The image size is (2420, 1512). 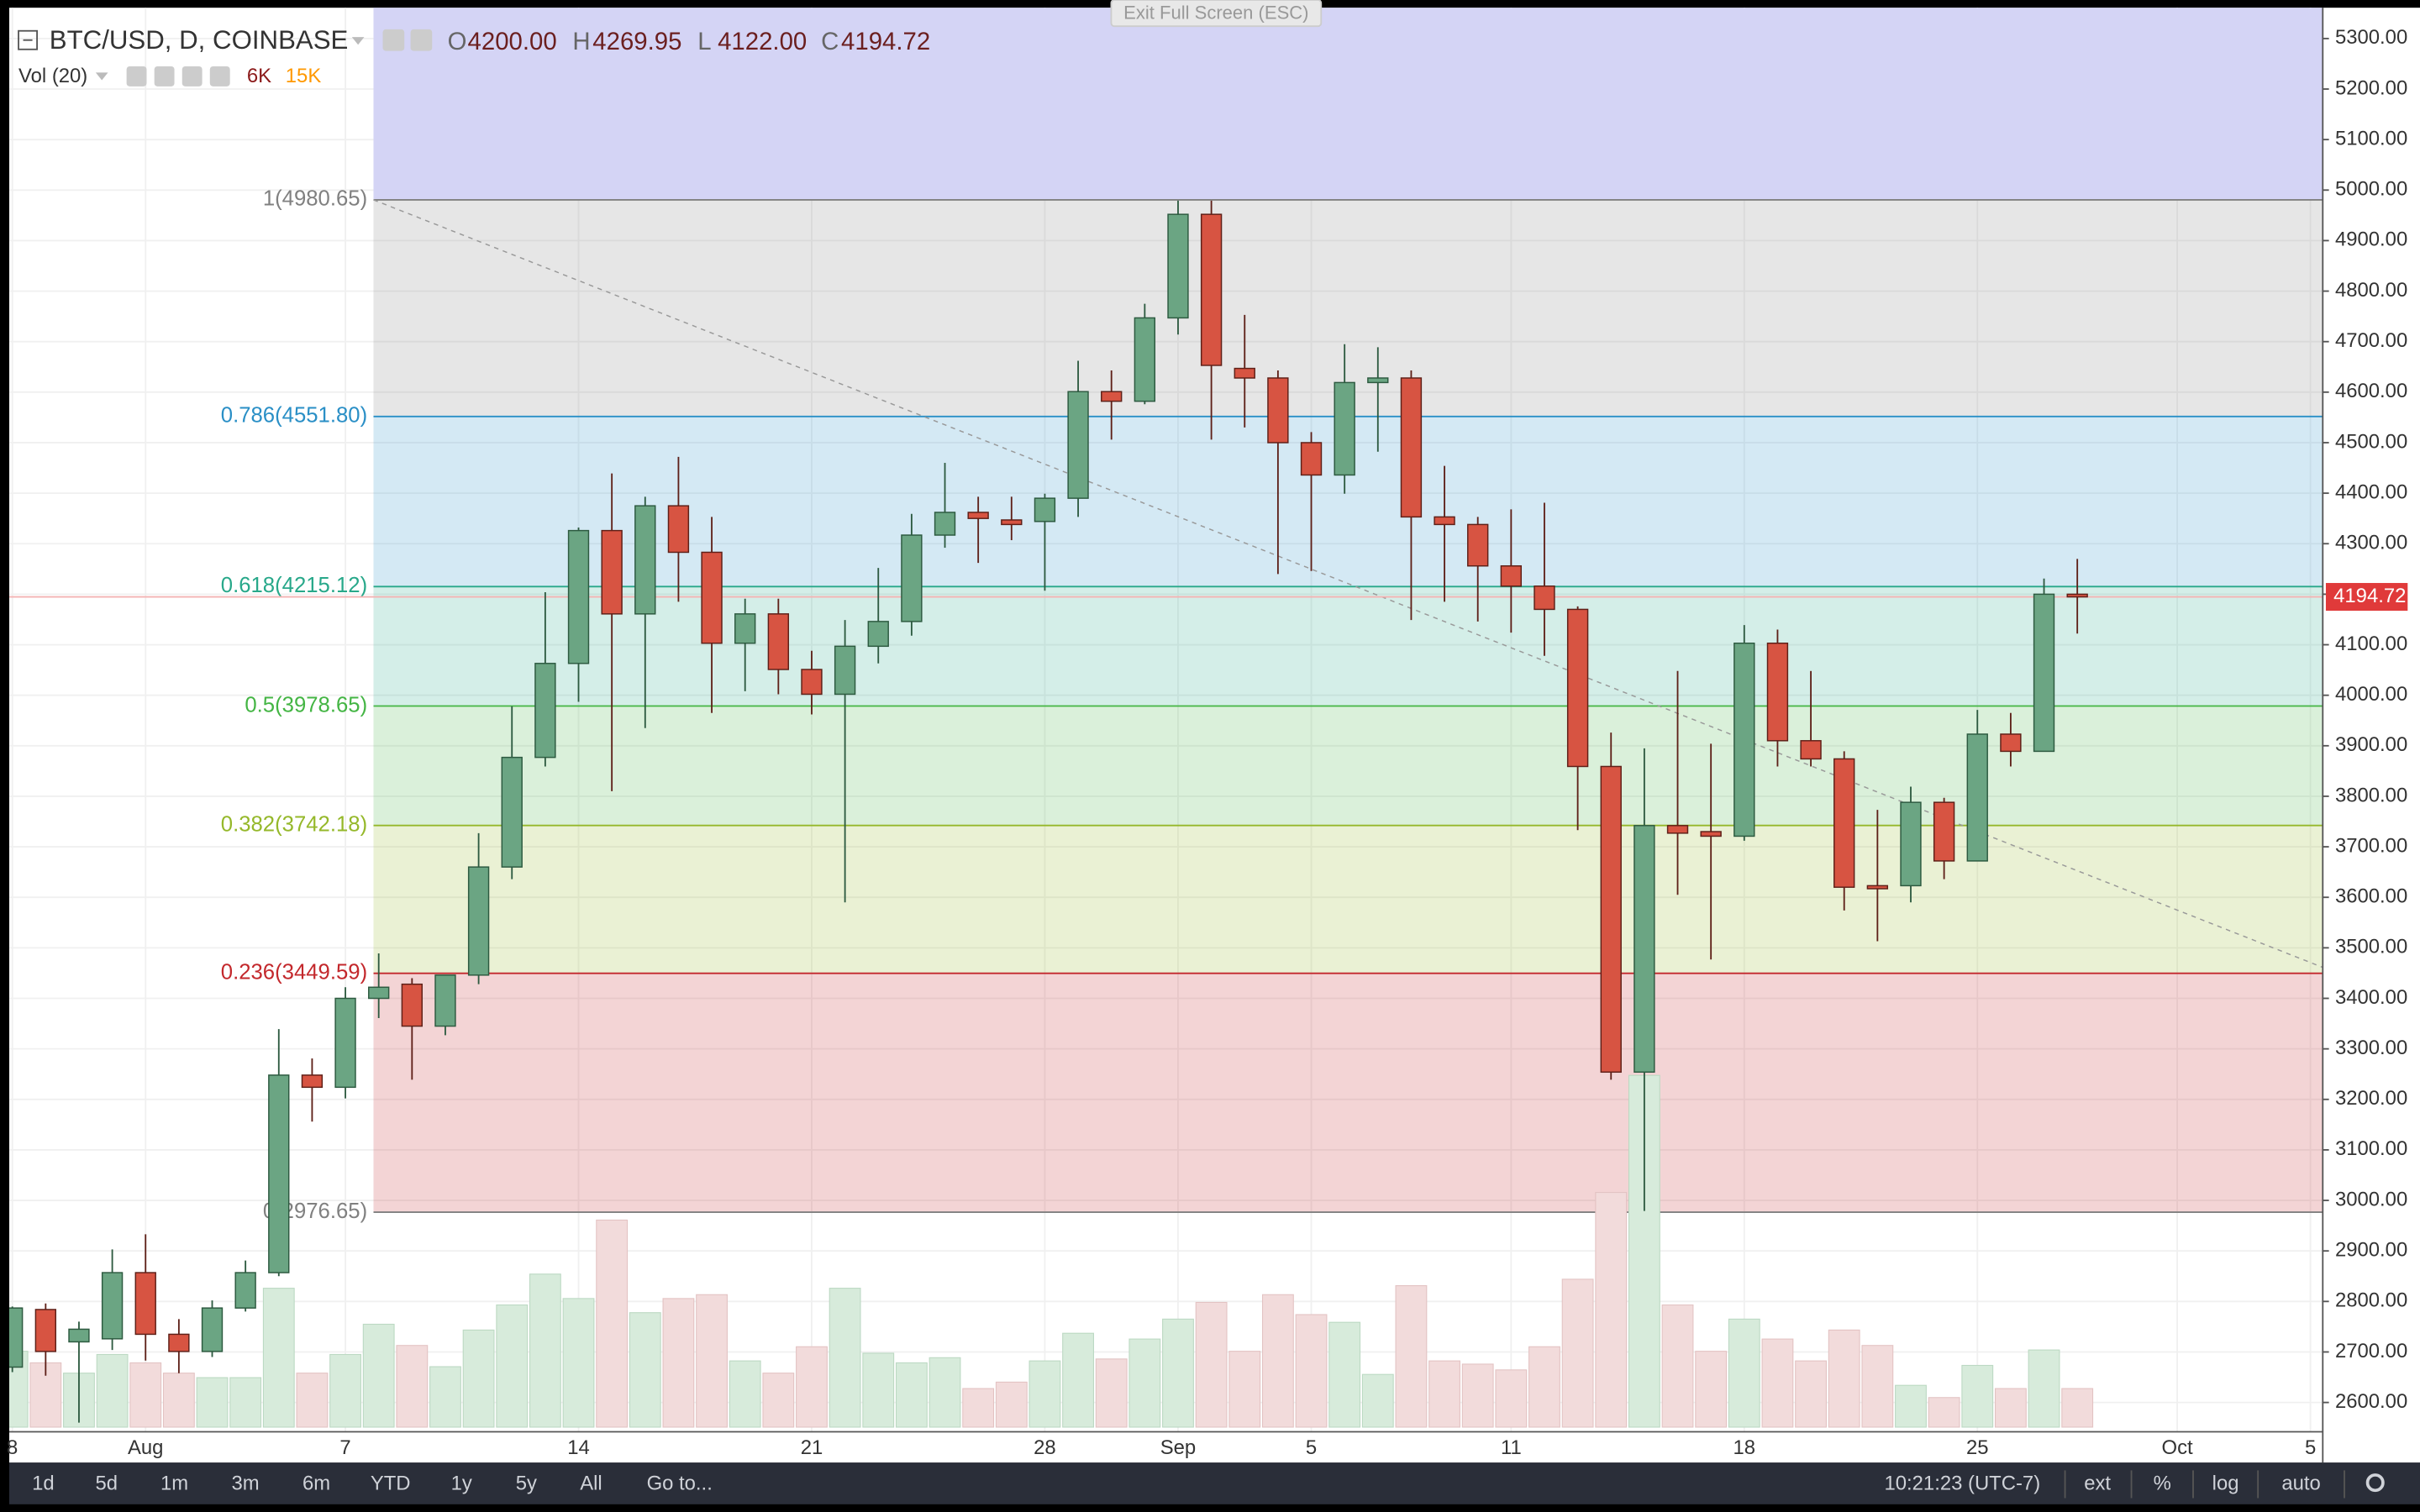 I want to click on settings-gear, so click(x=2375, y=1483).